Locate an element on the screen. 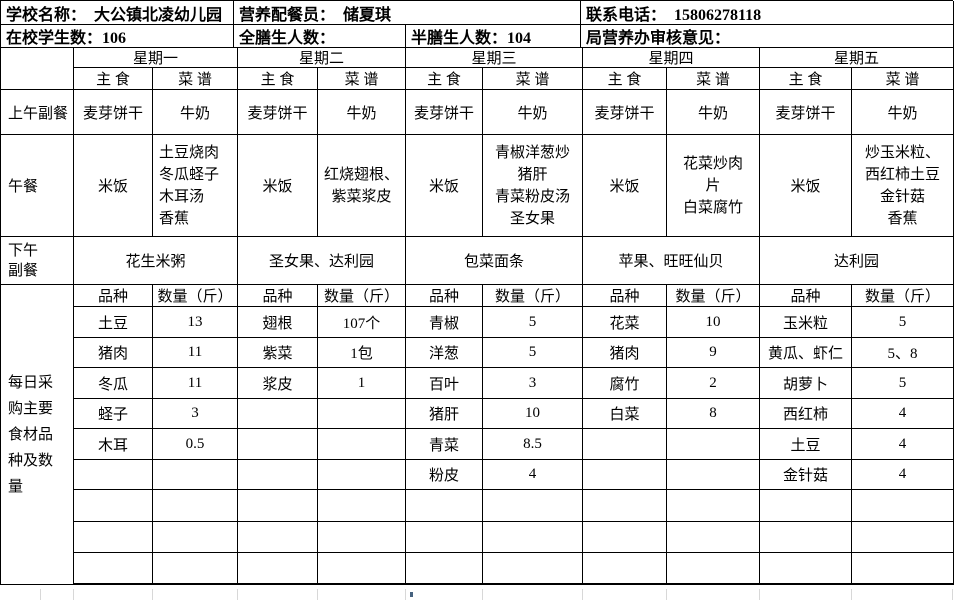 The height and width of the screenshot is (600, 961). corner-cell is located at coordinates (37, 68).